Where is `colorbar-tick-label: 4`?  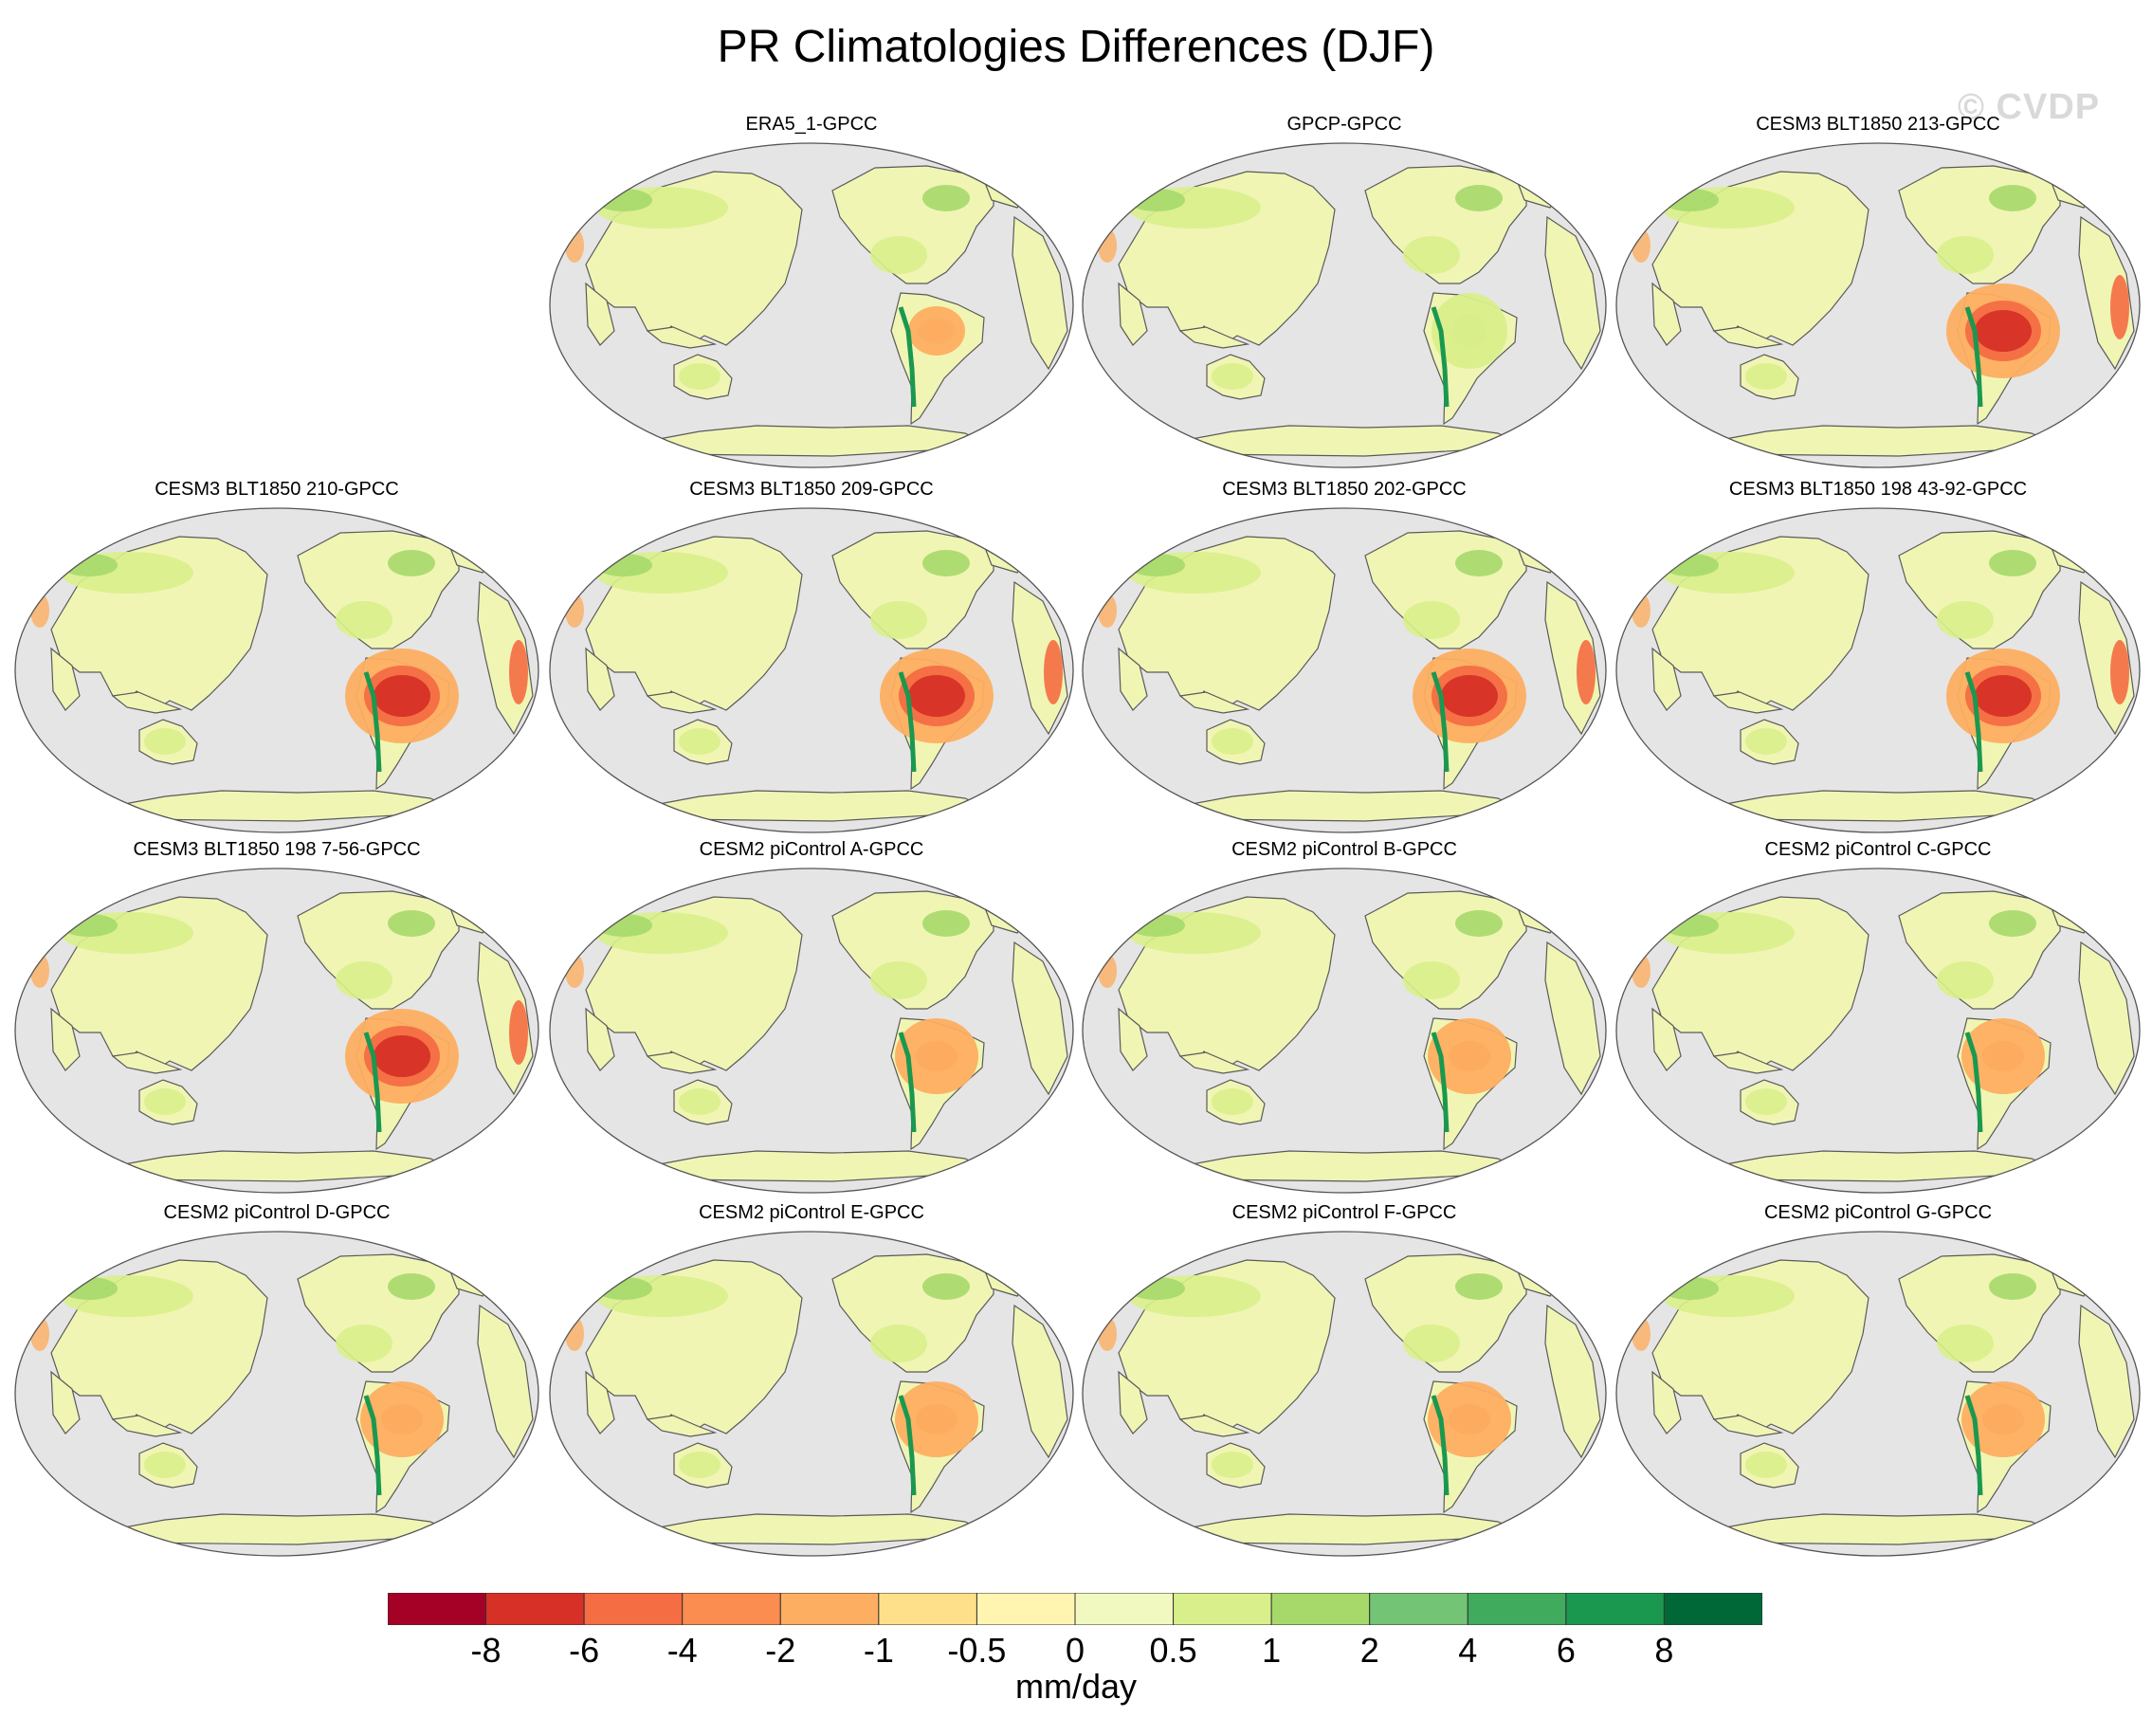 colorbar-tick-label: 4 is located at coordinates (1468, 1650).